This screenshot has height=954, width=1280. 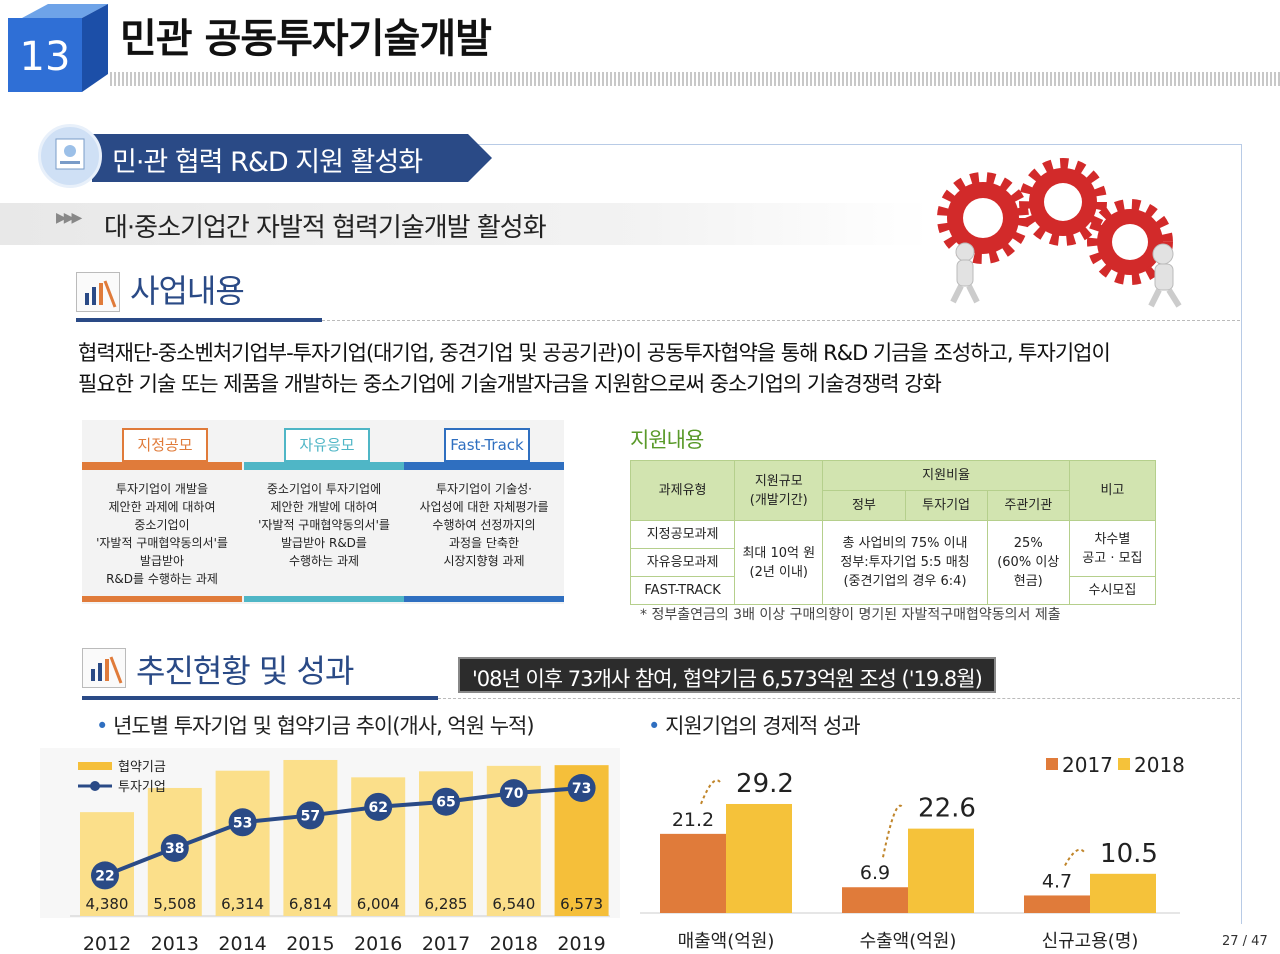 What do you see at coordinates (242, 904) in the screenshot?
I see `fund-label: 6,314` at bounding box center [242, 904].